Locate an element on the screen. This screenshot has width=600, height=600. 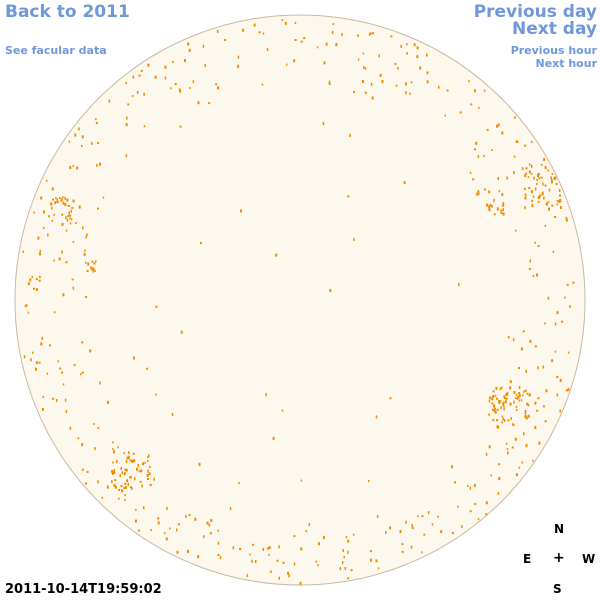
previous-hour-link: Previous hour is located at coordinates (553, 50).